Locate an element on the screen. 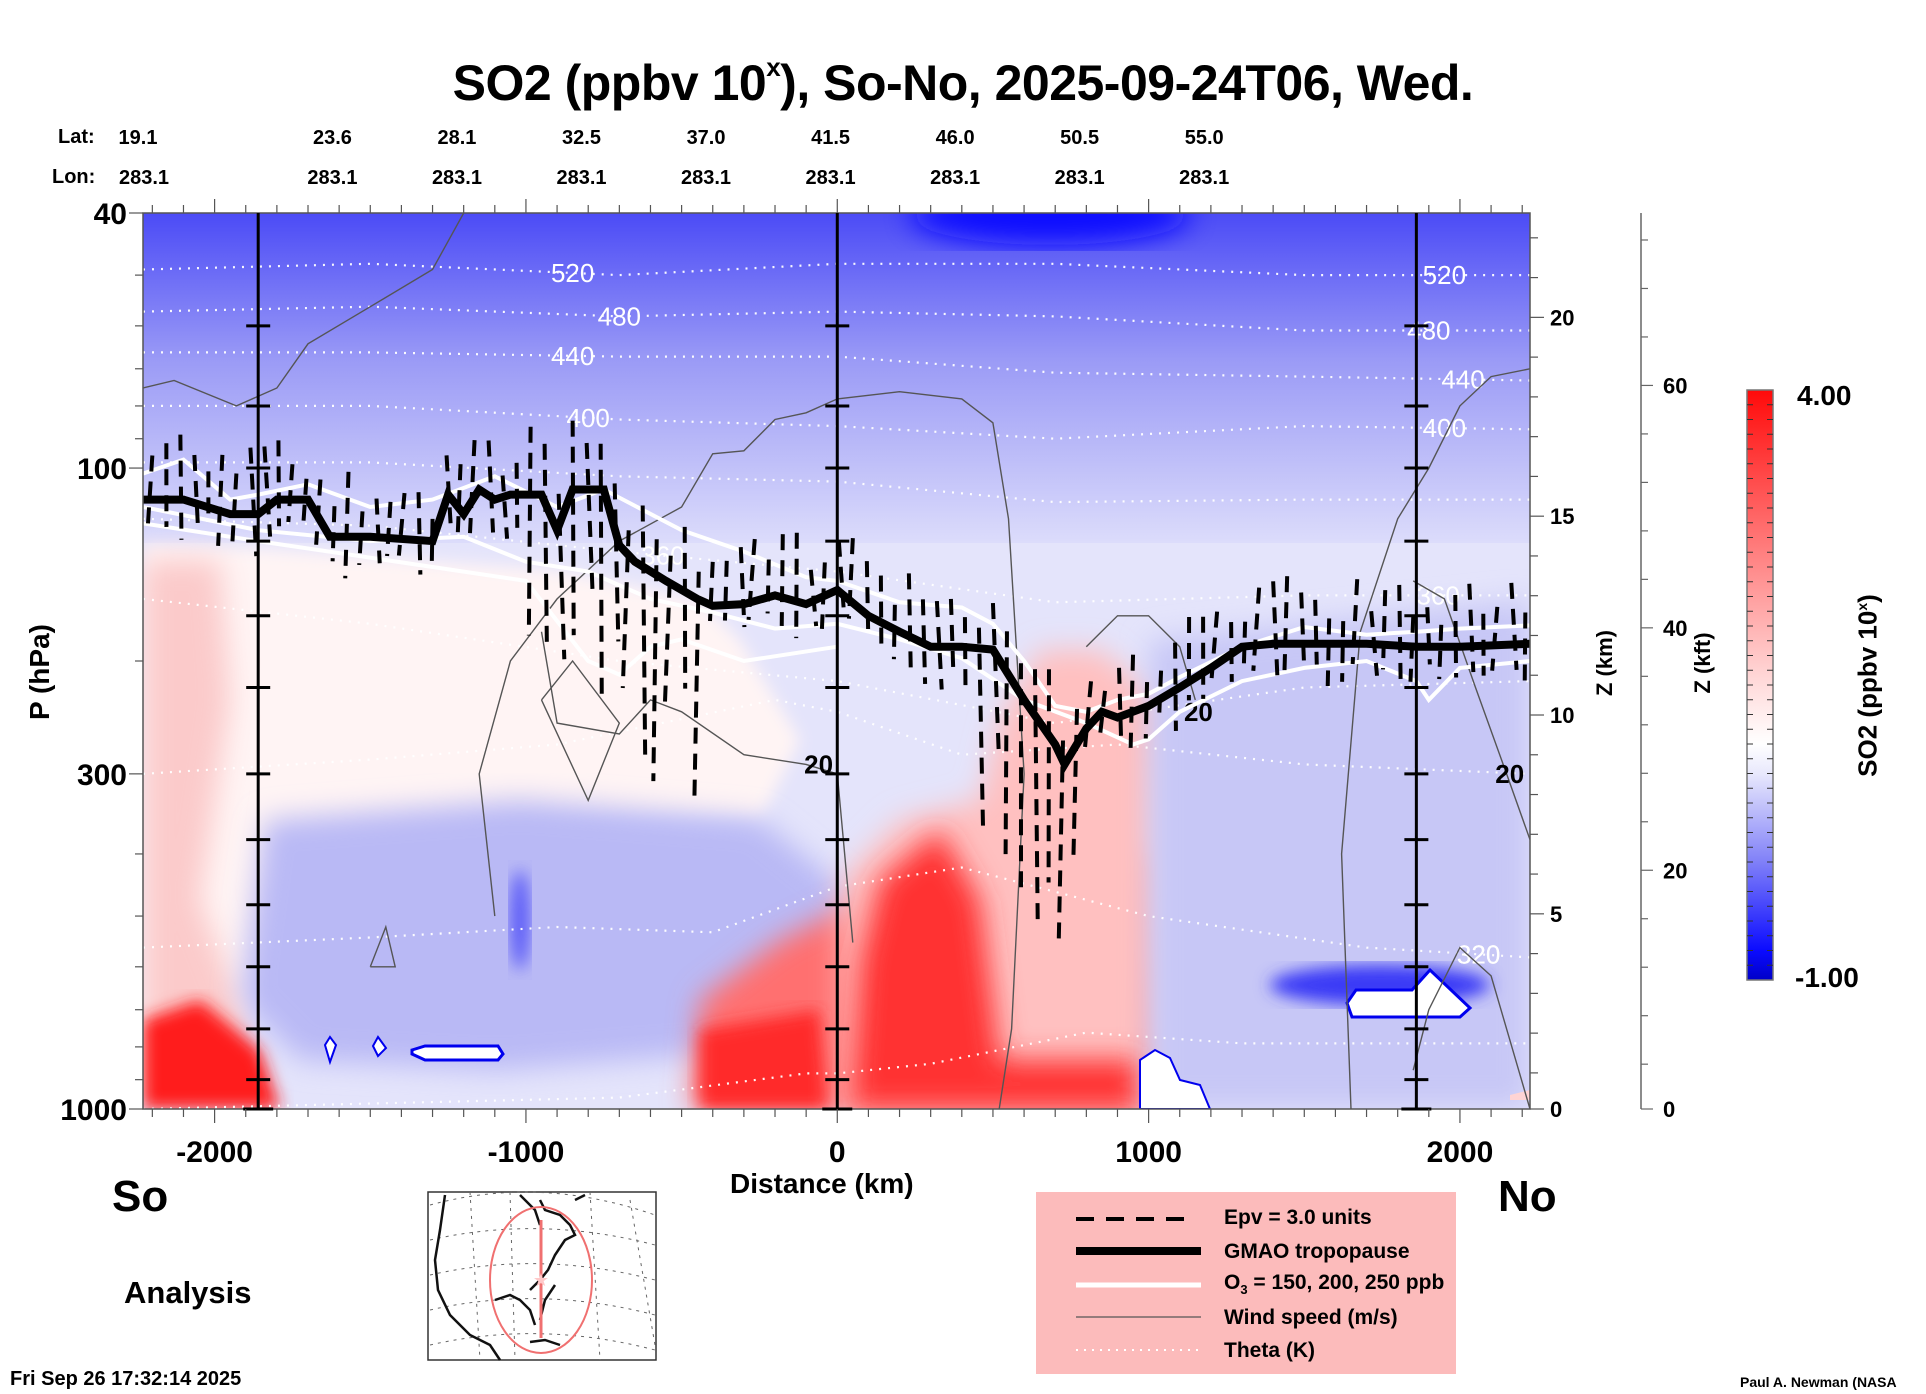 The image size is (1926, 1394). field-below-min-surface is located at coordinates (1175, 1078).